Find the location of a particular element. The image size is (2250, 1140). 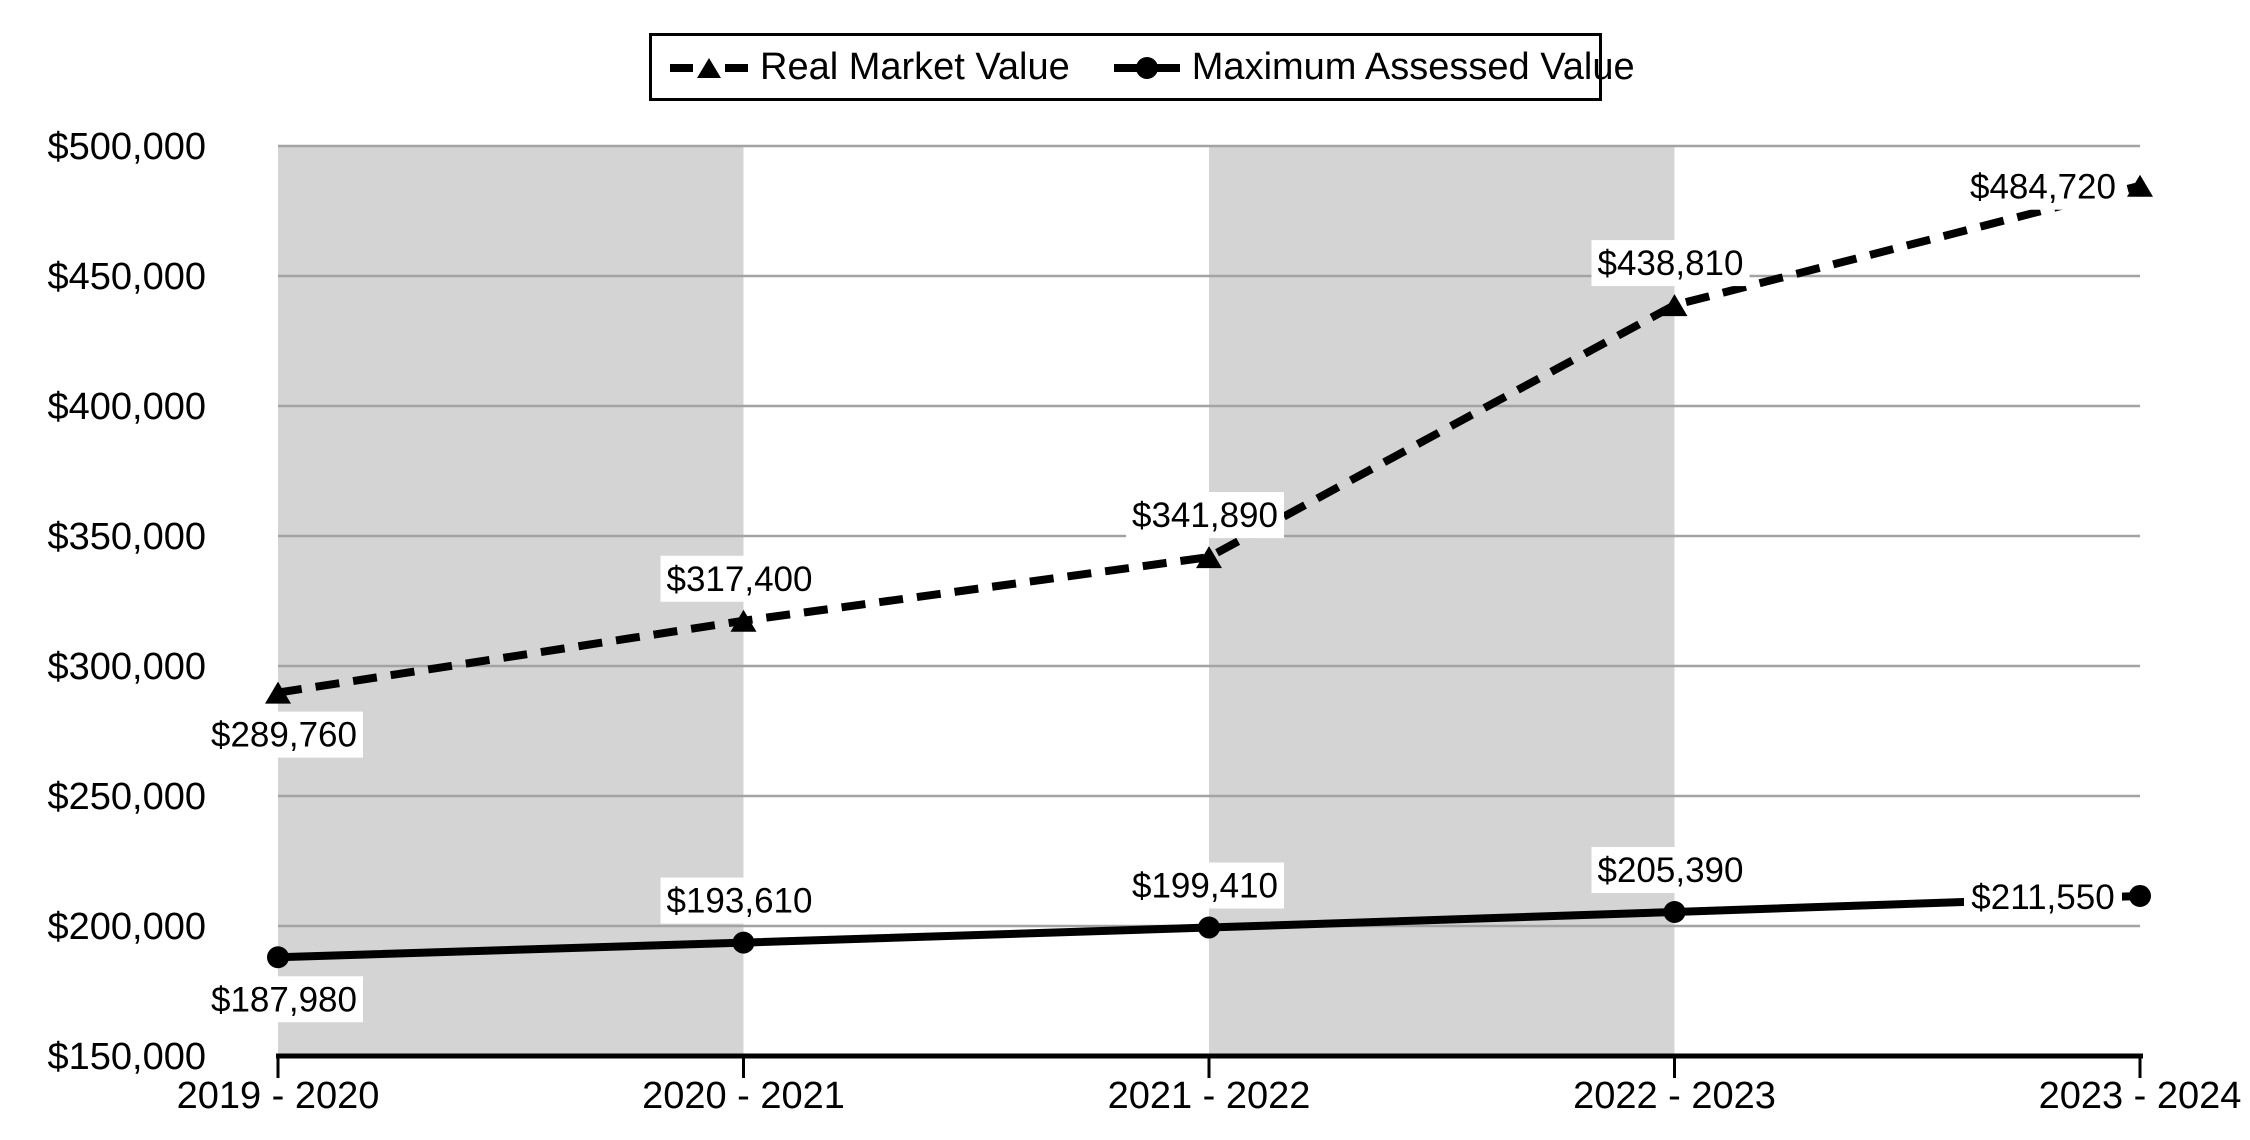

data-label: $289,760 is located at coordinates (284, 735).